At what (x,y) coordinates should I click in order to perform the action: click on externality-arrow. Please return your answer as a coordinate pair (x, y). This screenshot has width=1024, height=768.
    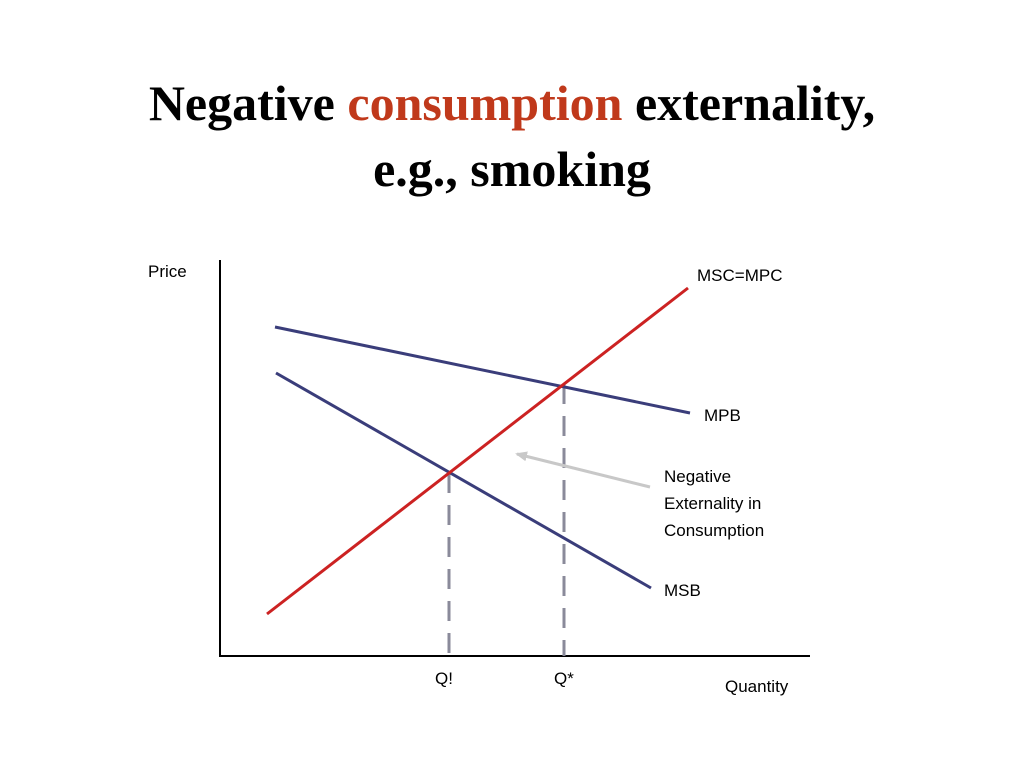
    Looking at the image, I should click on (583, 470).